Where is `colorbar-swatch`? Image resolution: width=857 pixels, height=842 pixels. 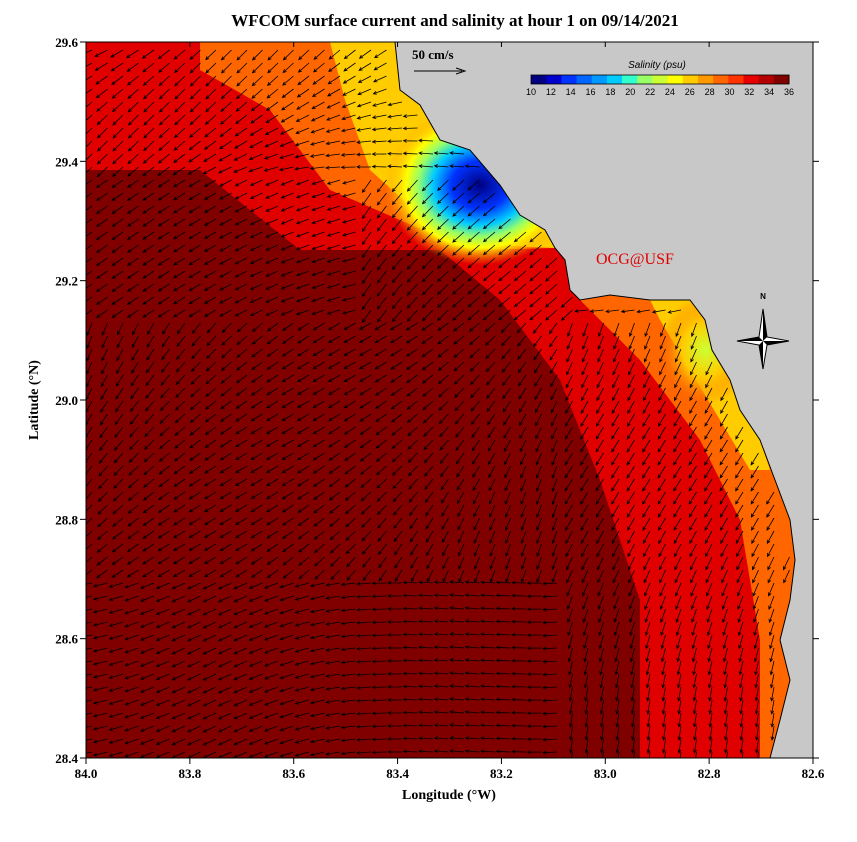 colorbar-swatch is located at coordinates (736, 79).